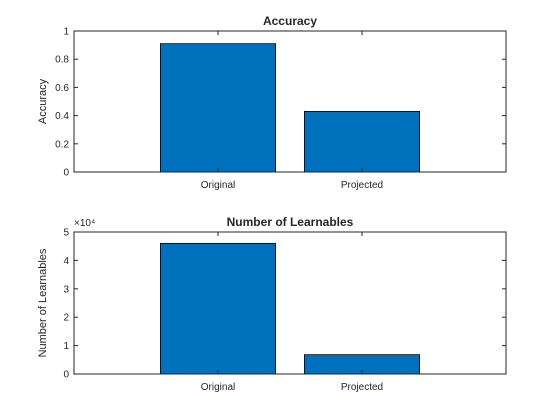 The width and height of the screenshot is (560, 420). Describe the element at coordinates (66, 289) in the screenshot. I see `y-tick-label: 3` at that location.